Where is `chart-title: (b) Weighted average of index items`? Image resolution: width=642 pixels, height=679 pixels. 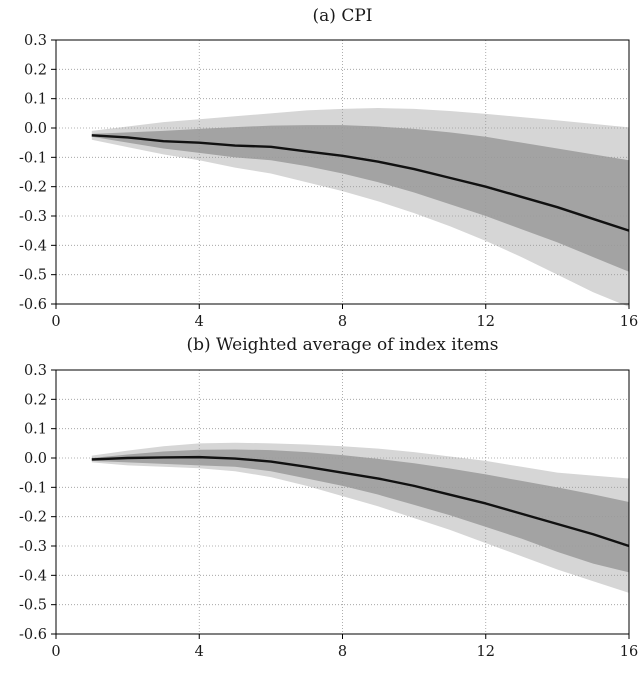 chart-title: (b) Weighted average of index items is located at coordinates (343, 345).